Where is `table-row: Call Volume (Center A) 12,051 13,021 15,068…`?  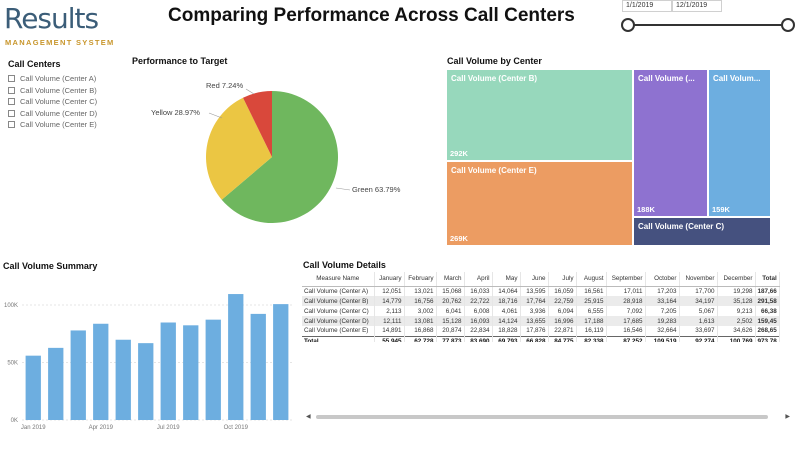 table-row: Call Volume (Center A) 12,051 13,021 15,068… is located at coordinates (541, 291).